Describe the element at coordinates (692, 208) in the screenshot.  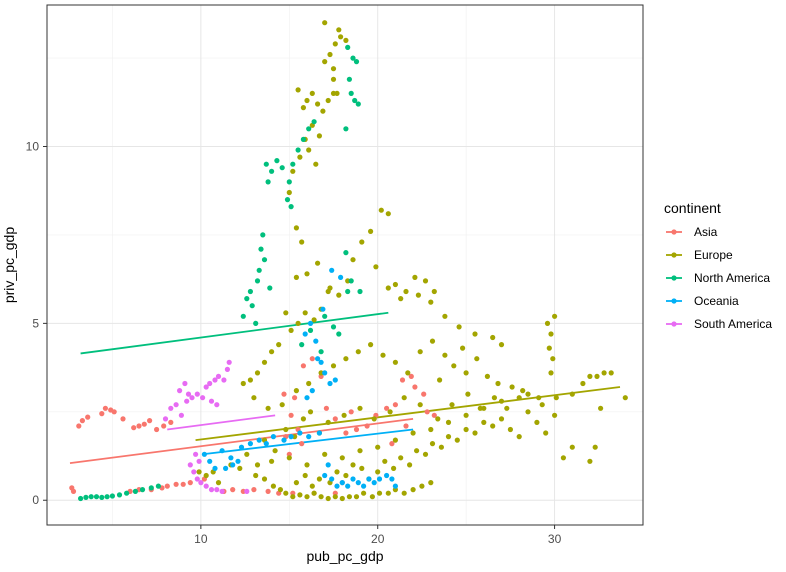
I see `legend-title: continent` at that location.